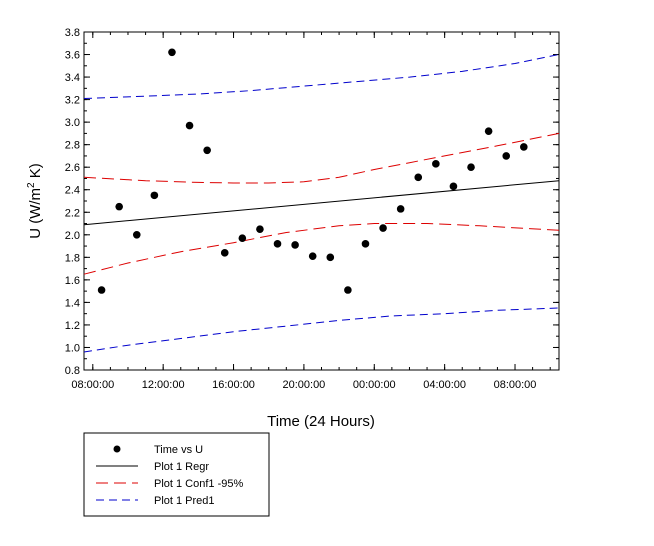 The image size is (654, 546). Describe the element at coordinates (178, 450) in the screenshot. I see `legend-label: Time vs U` at that location.